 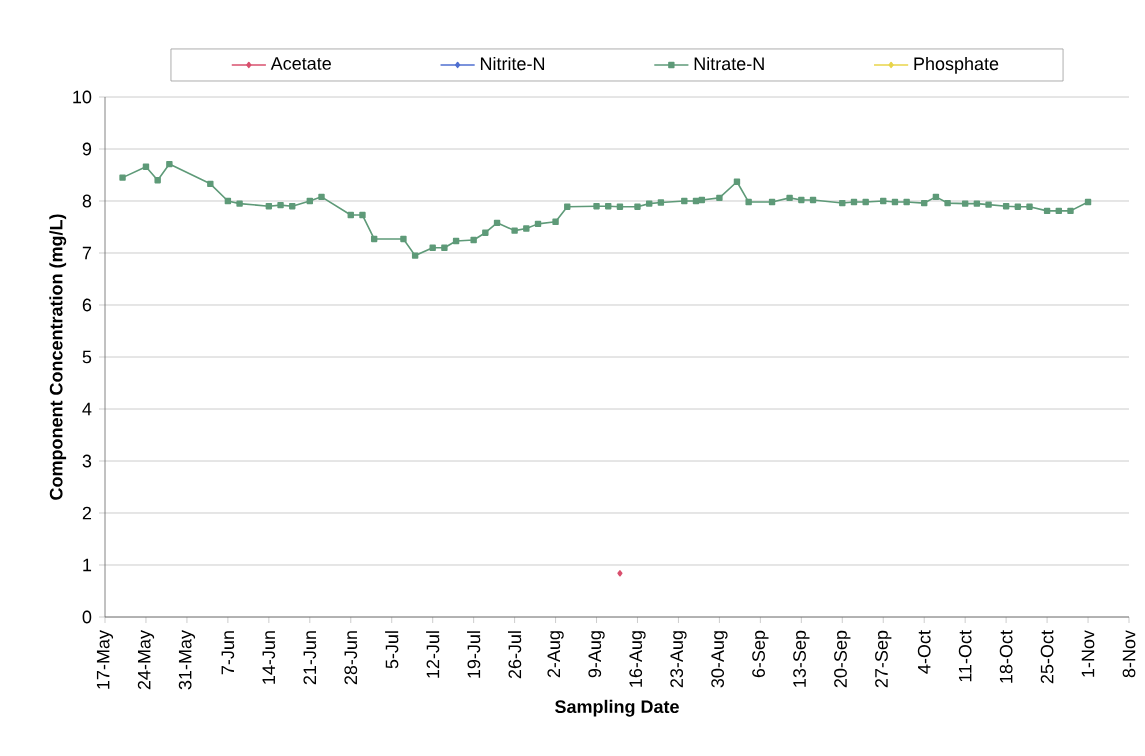 What do you see at coordinates (146, 660) in the screenshot?
I see `x-tick-label: 24-May` at bounding box center [146, 660].